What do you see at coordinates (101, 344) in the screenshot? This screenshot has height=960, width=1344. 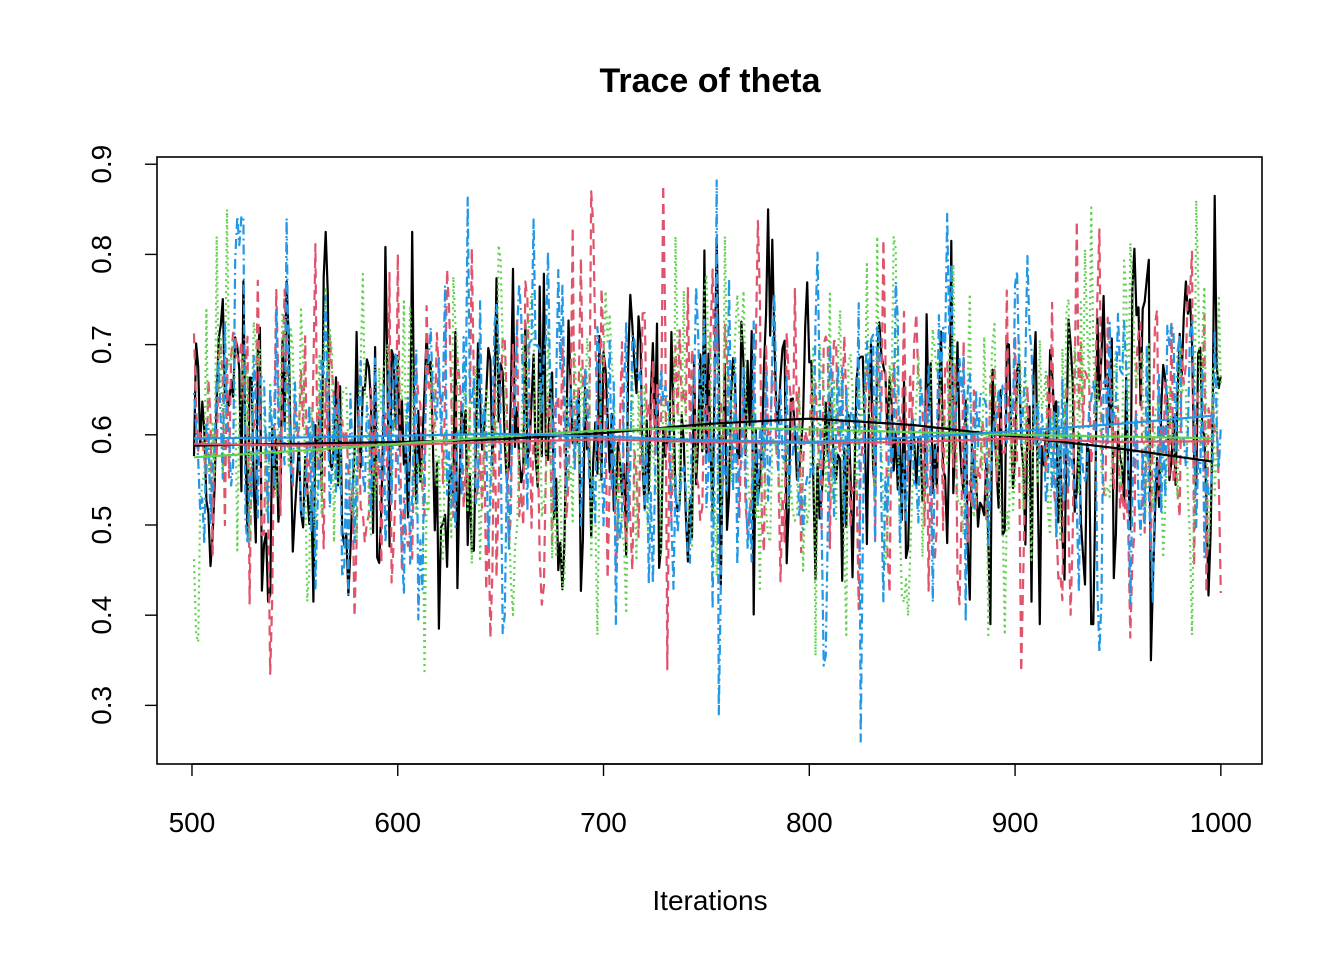 I see `y-tick-label: 0.7` at bounding box center [101, 344].